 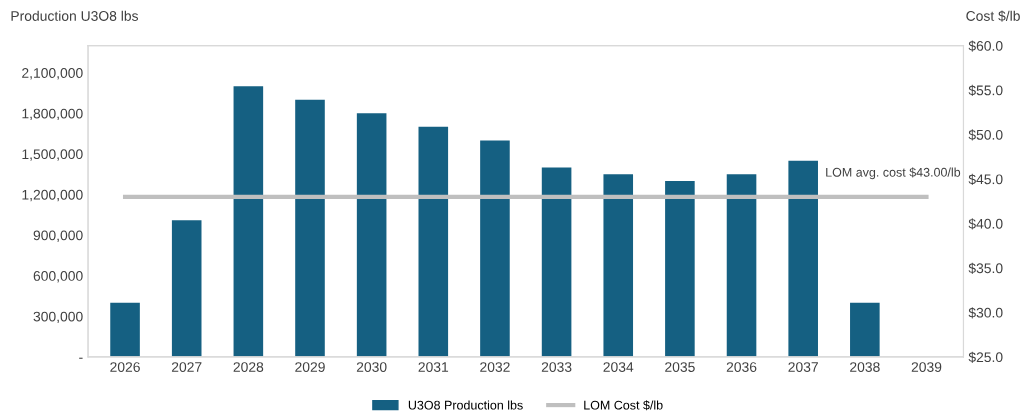 I want to click on y-tick-label: 300,000, so click(x=58, y=317).